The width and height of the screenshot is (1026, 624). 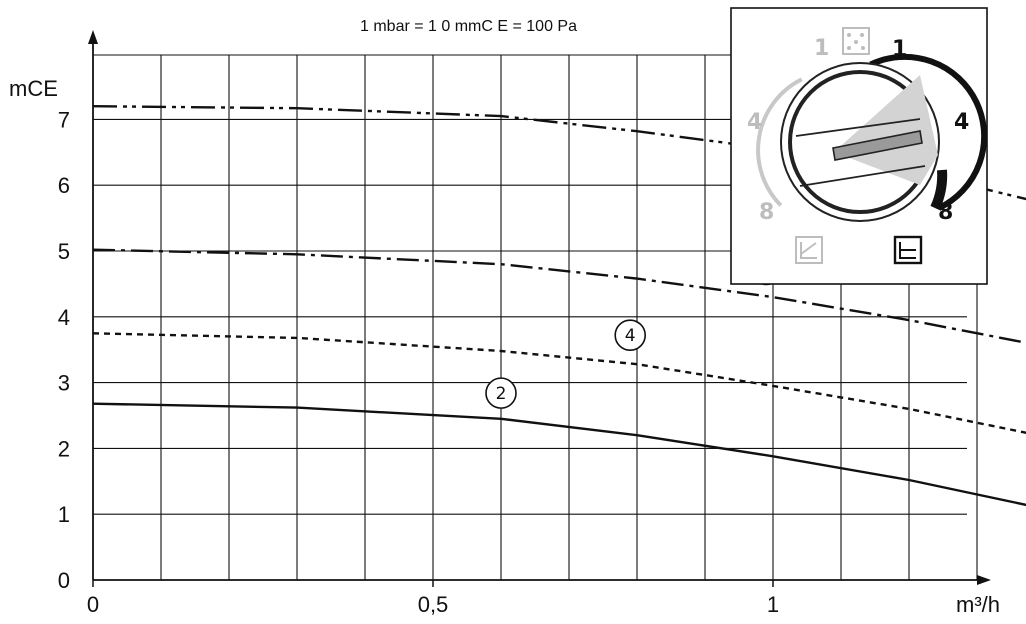 I want to click on inactive-speed-arc, so click(x=779, y=142).